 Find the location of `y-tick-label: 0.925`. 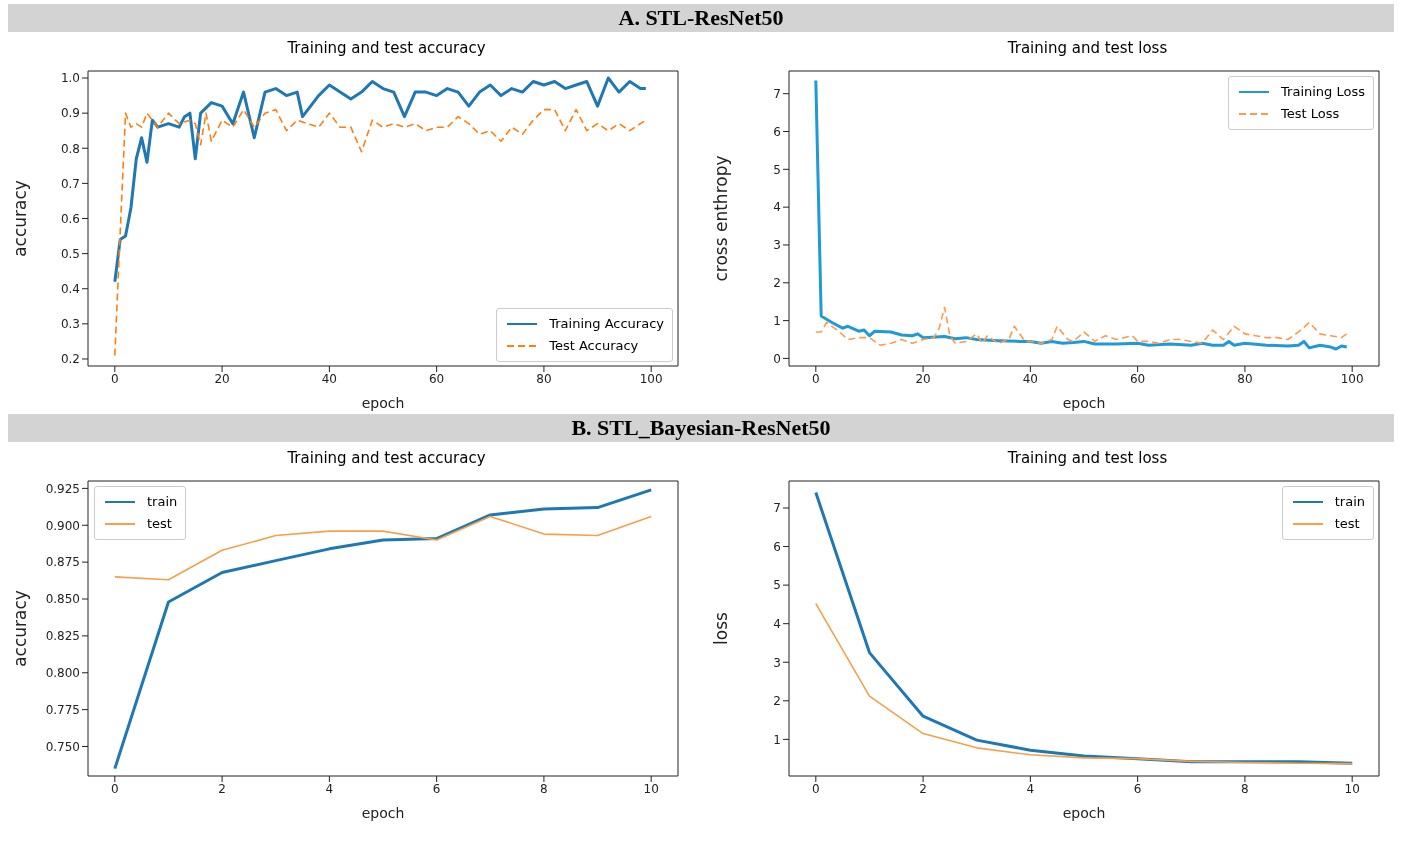

y-tick-label: 0.925 is located at coordinates (62, 488).